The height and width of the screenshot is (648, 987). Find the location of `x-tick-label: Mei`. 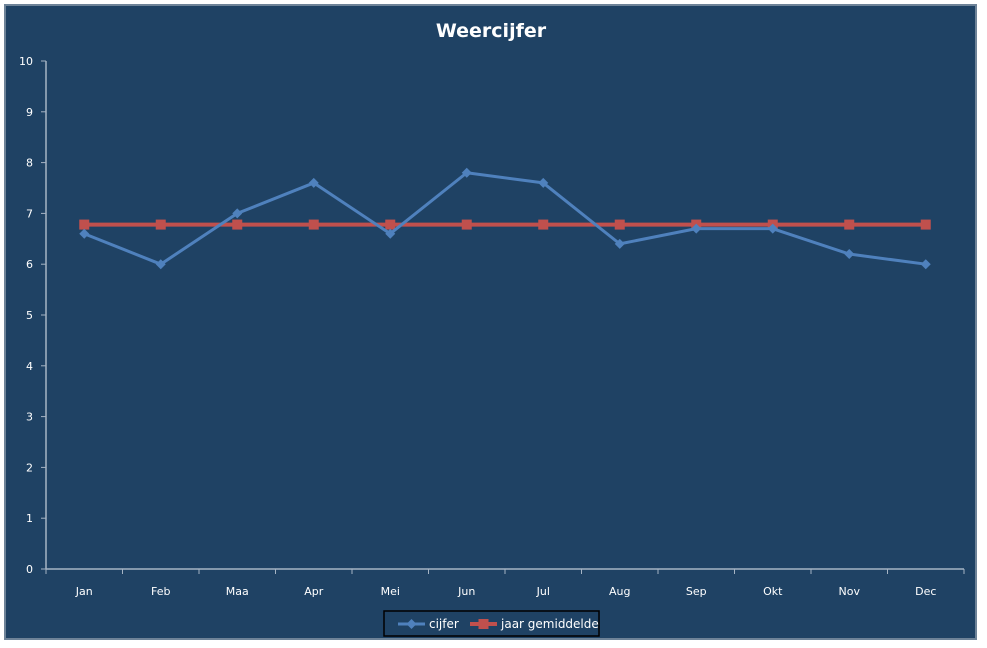

x-tick-label: Mei is located at coordinates (390, 591).